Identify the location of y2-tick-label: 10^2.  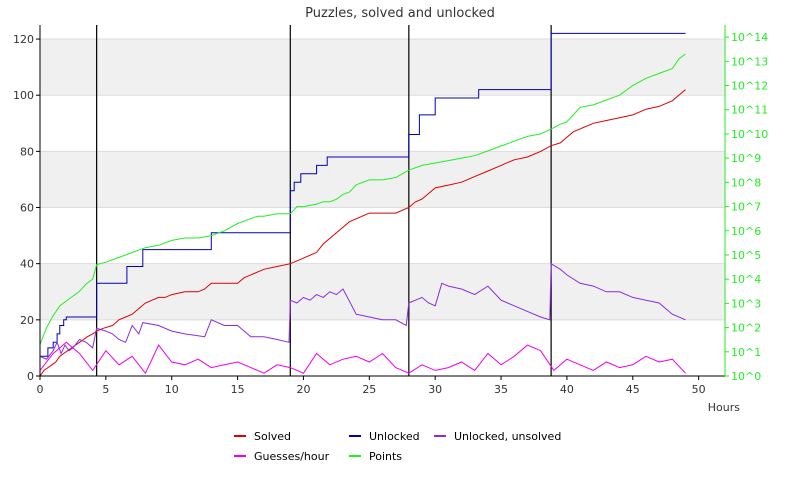
(746, 328).